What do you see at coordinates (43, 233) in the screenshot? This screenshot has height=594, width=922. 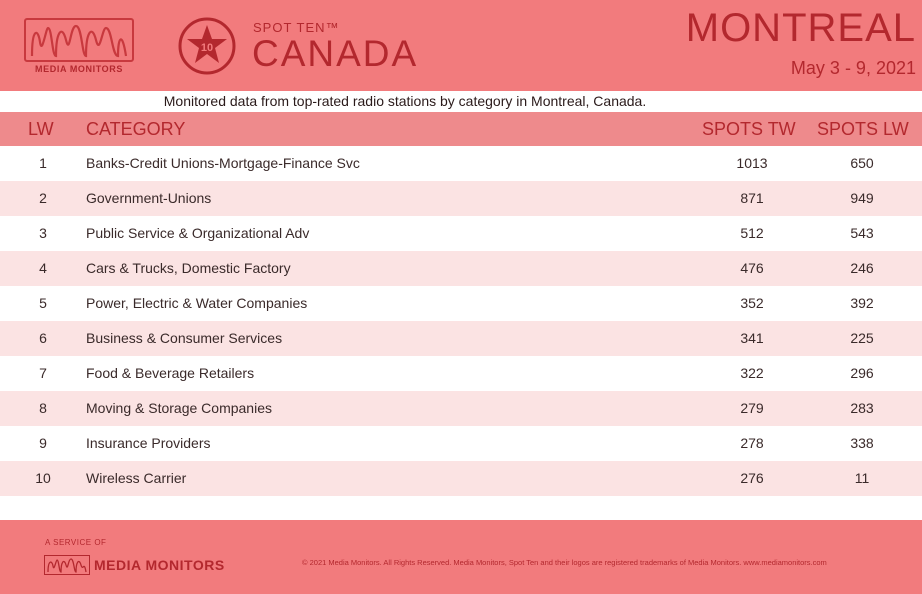 I see `rank-cell: 3` at bounding box center [43, 233].